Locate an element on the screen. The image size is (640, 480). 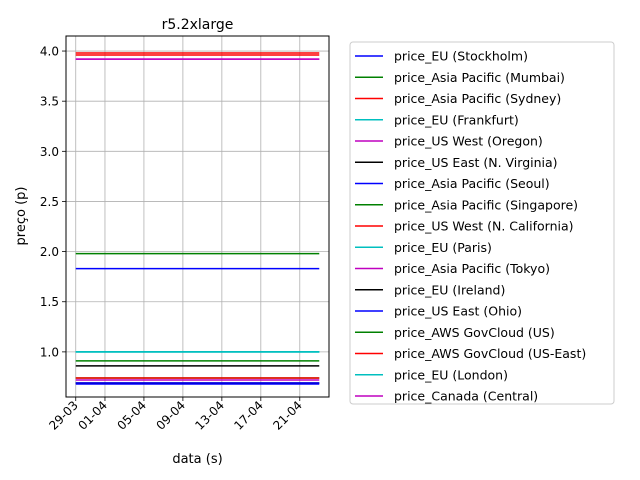
legend-label: price_Asia Pacific (Sydney) is located at coordinates (477, 98).